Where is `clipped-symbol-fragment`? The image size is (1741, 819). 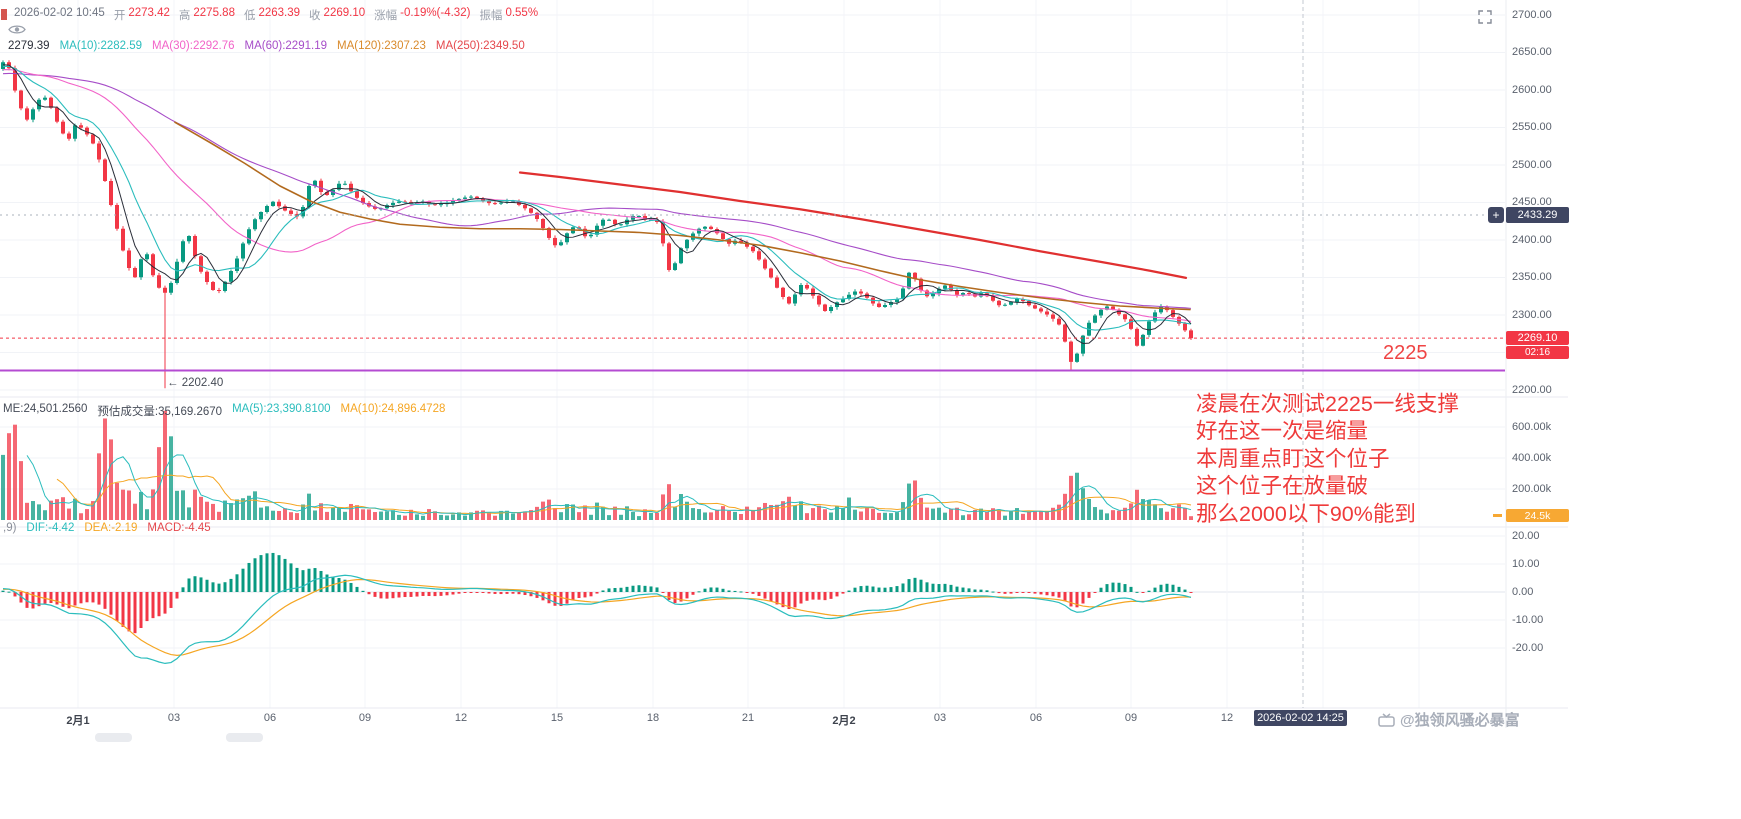 clipped-symbol-fragment is located at coordinates (4, 14).